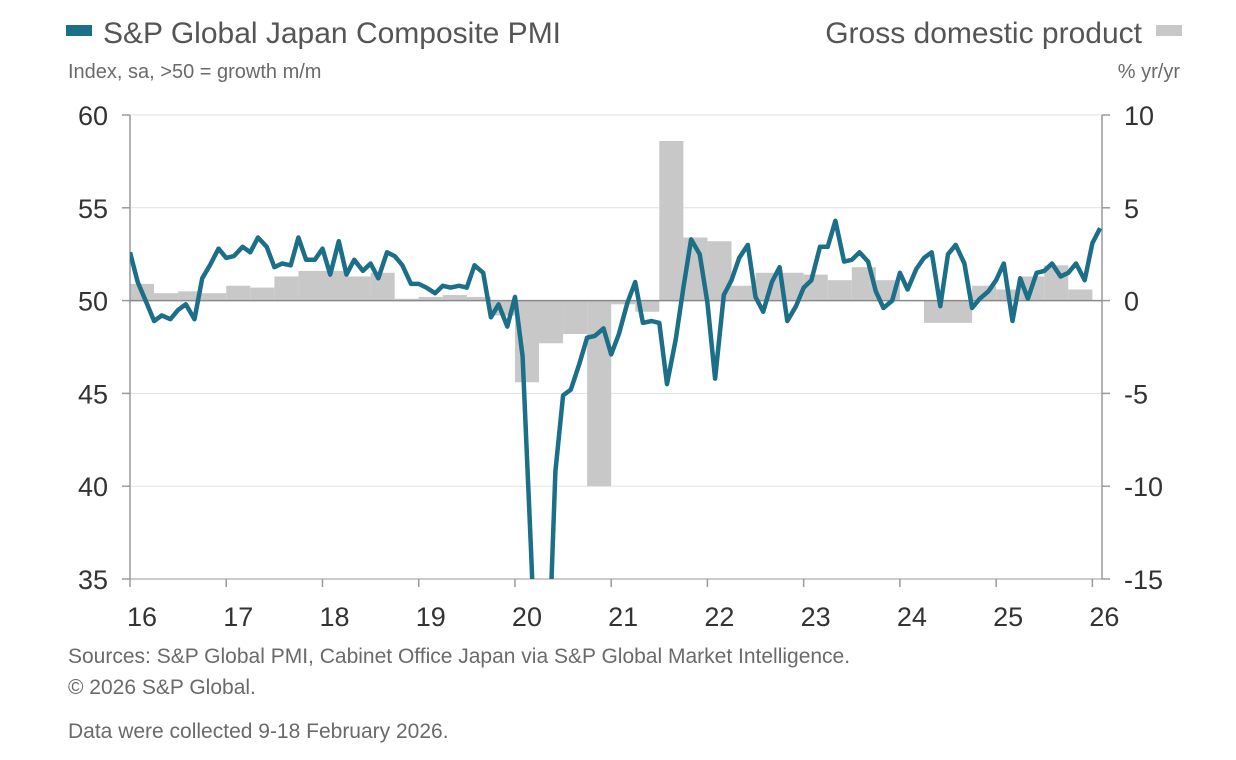  Describe the element at coordinates (194, 72) in the screenshot. I see `left-axis-label: Index, sa, >50 = growth m/m` at that location.